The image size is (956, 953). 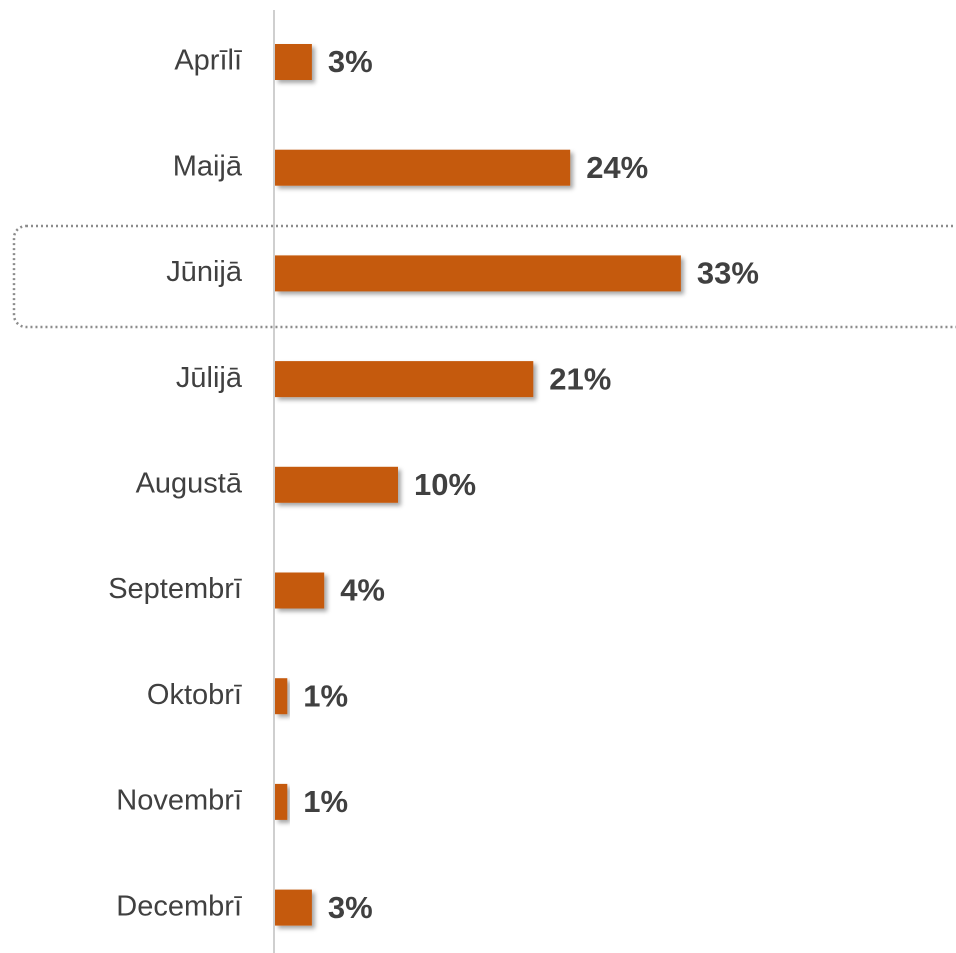 What do you see at coordinates (209, 378) in the screenshot?
I see `category-label: Jūlijā` at bounding box center [209, 378].